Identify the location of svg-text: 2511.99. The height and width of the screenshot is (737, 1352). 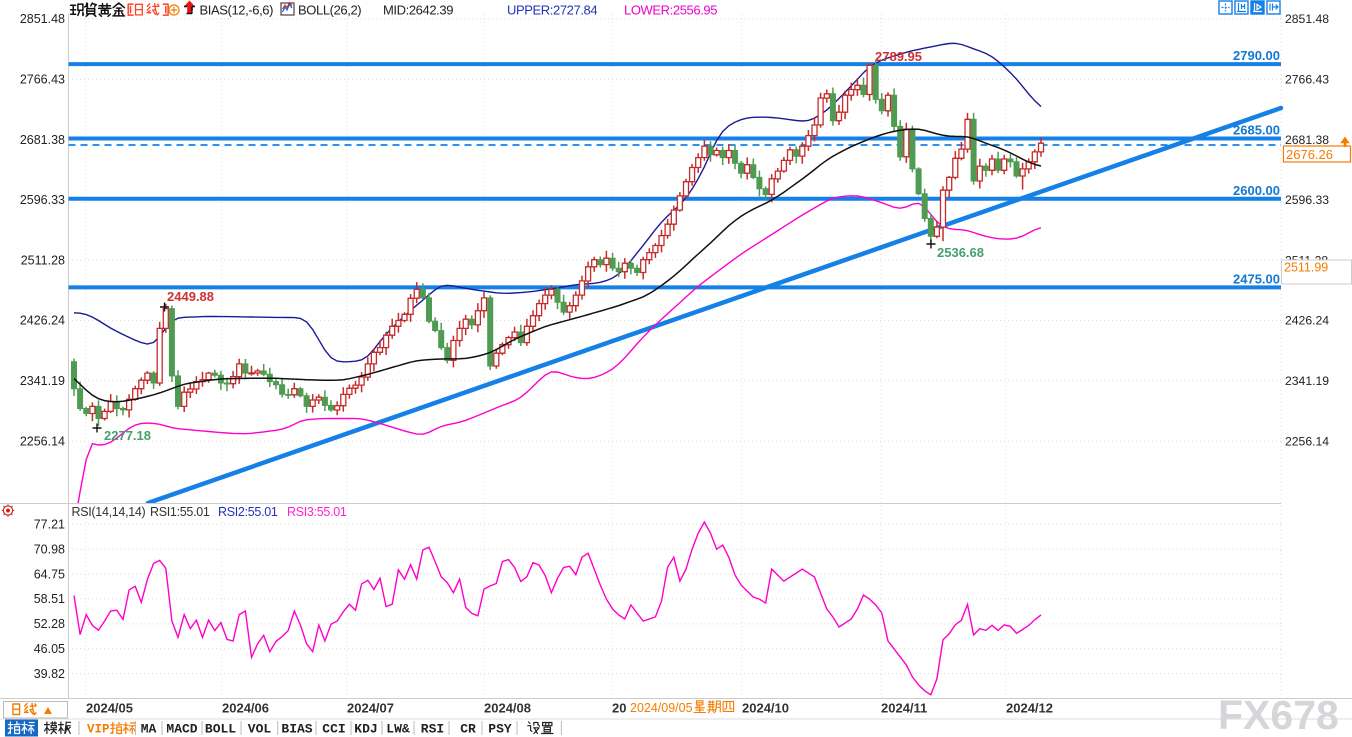
(1306, 268).